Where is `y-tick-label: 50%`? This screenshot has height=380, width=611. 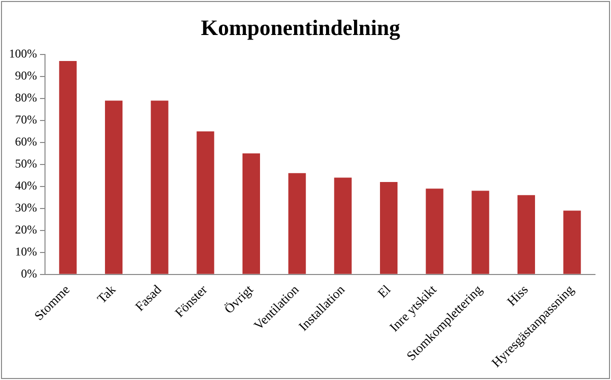
y-tick-label: 50% is located at coordinates (25, 163).